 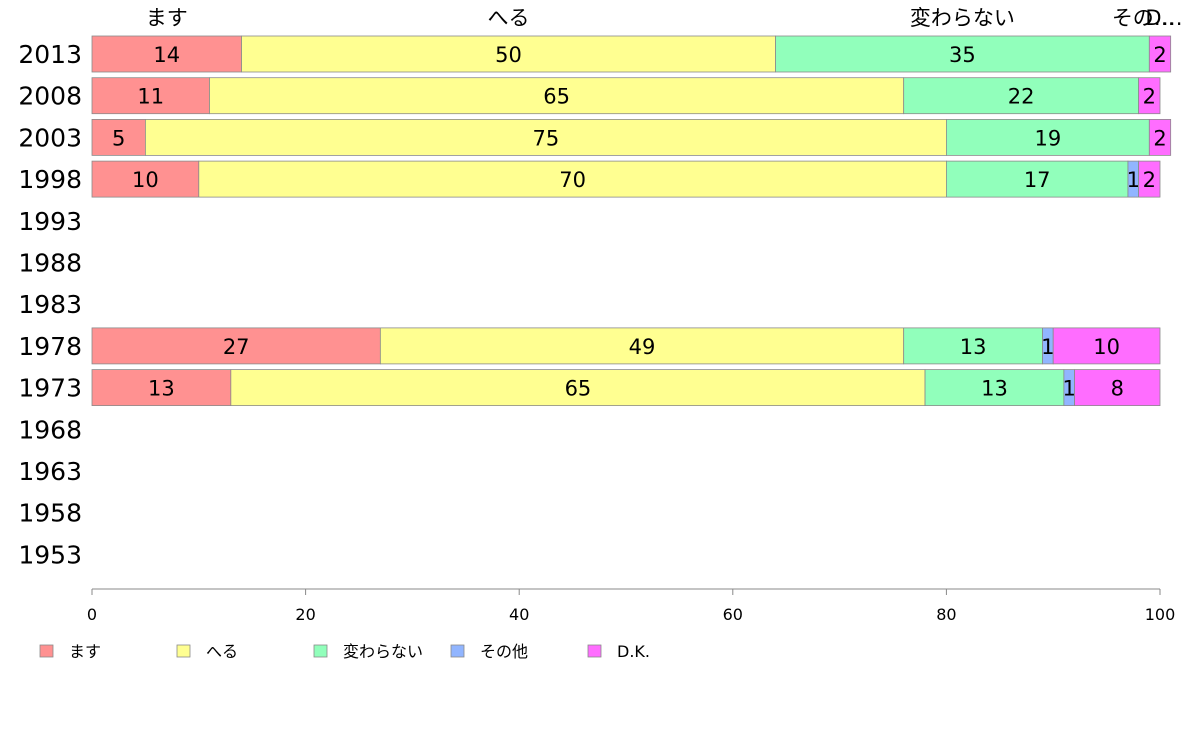 What do you see at coordinates (509, 18) in the screenshot?
I see `top-label: へる` at bounding box center [509, 18].